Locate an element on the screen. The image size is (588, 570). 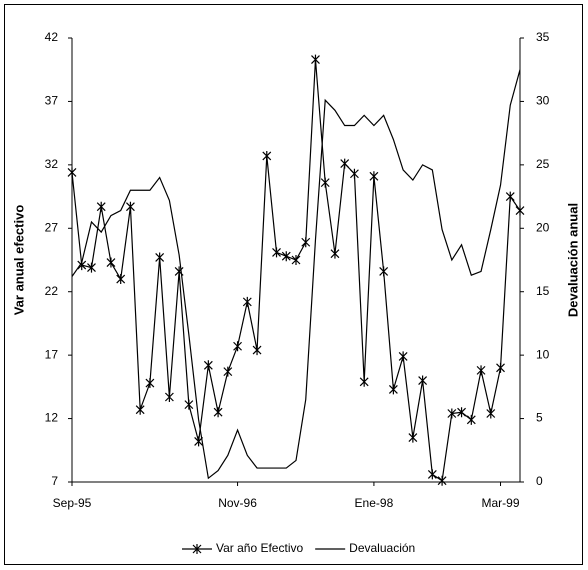
x-tick-label: Nov-96 is located at coordinates (237, 503).